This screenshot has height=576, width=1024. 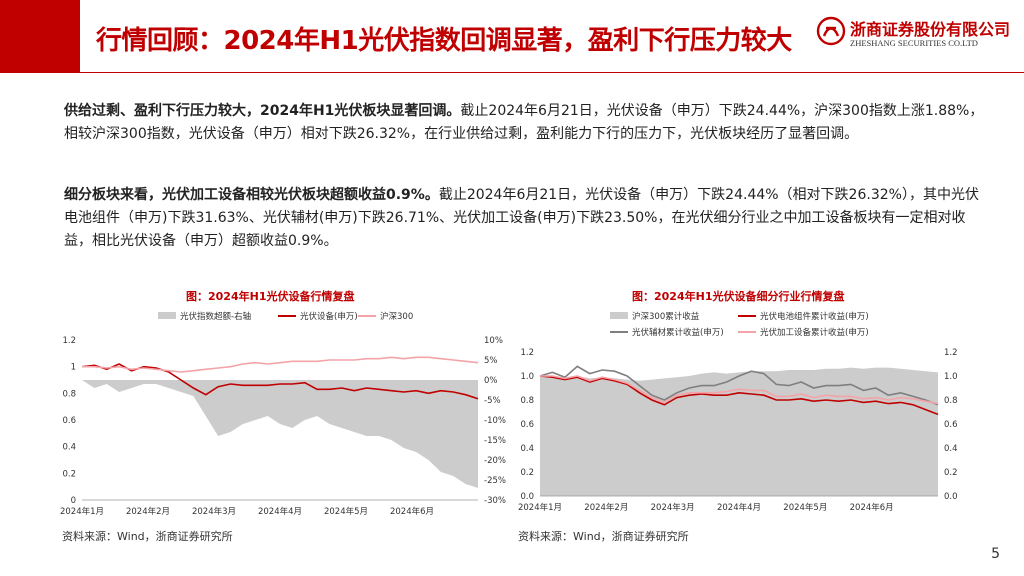 What do you see at coordinates (444, 41) in the screenshot?
I see `page-title: 行情回顾：2024年H1光伏指数回调显著，盈利下行压力较大` at bounding box center [444, 41].